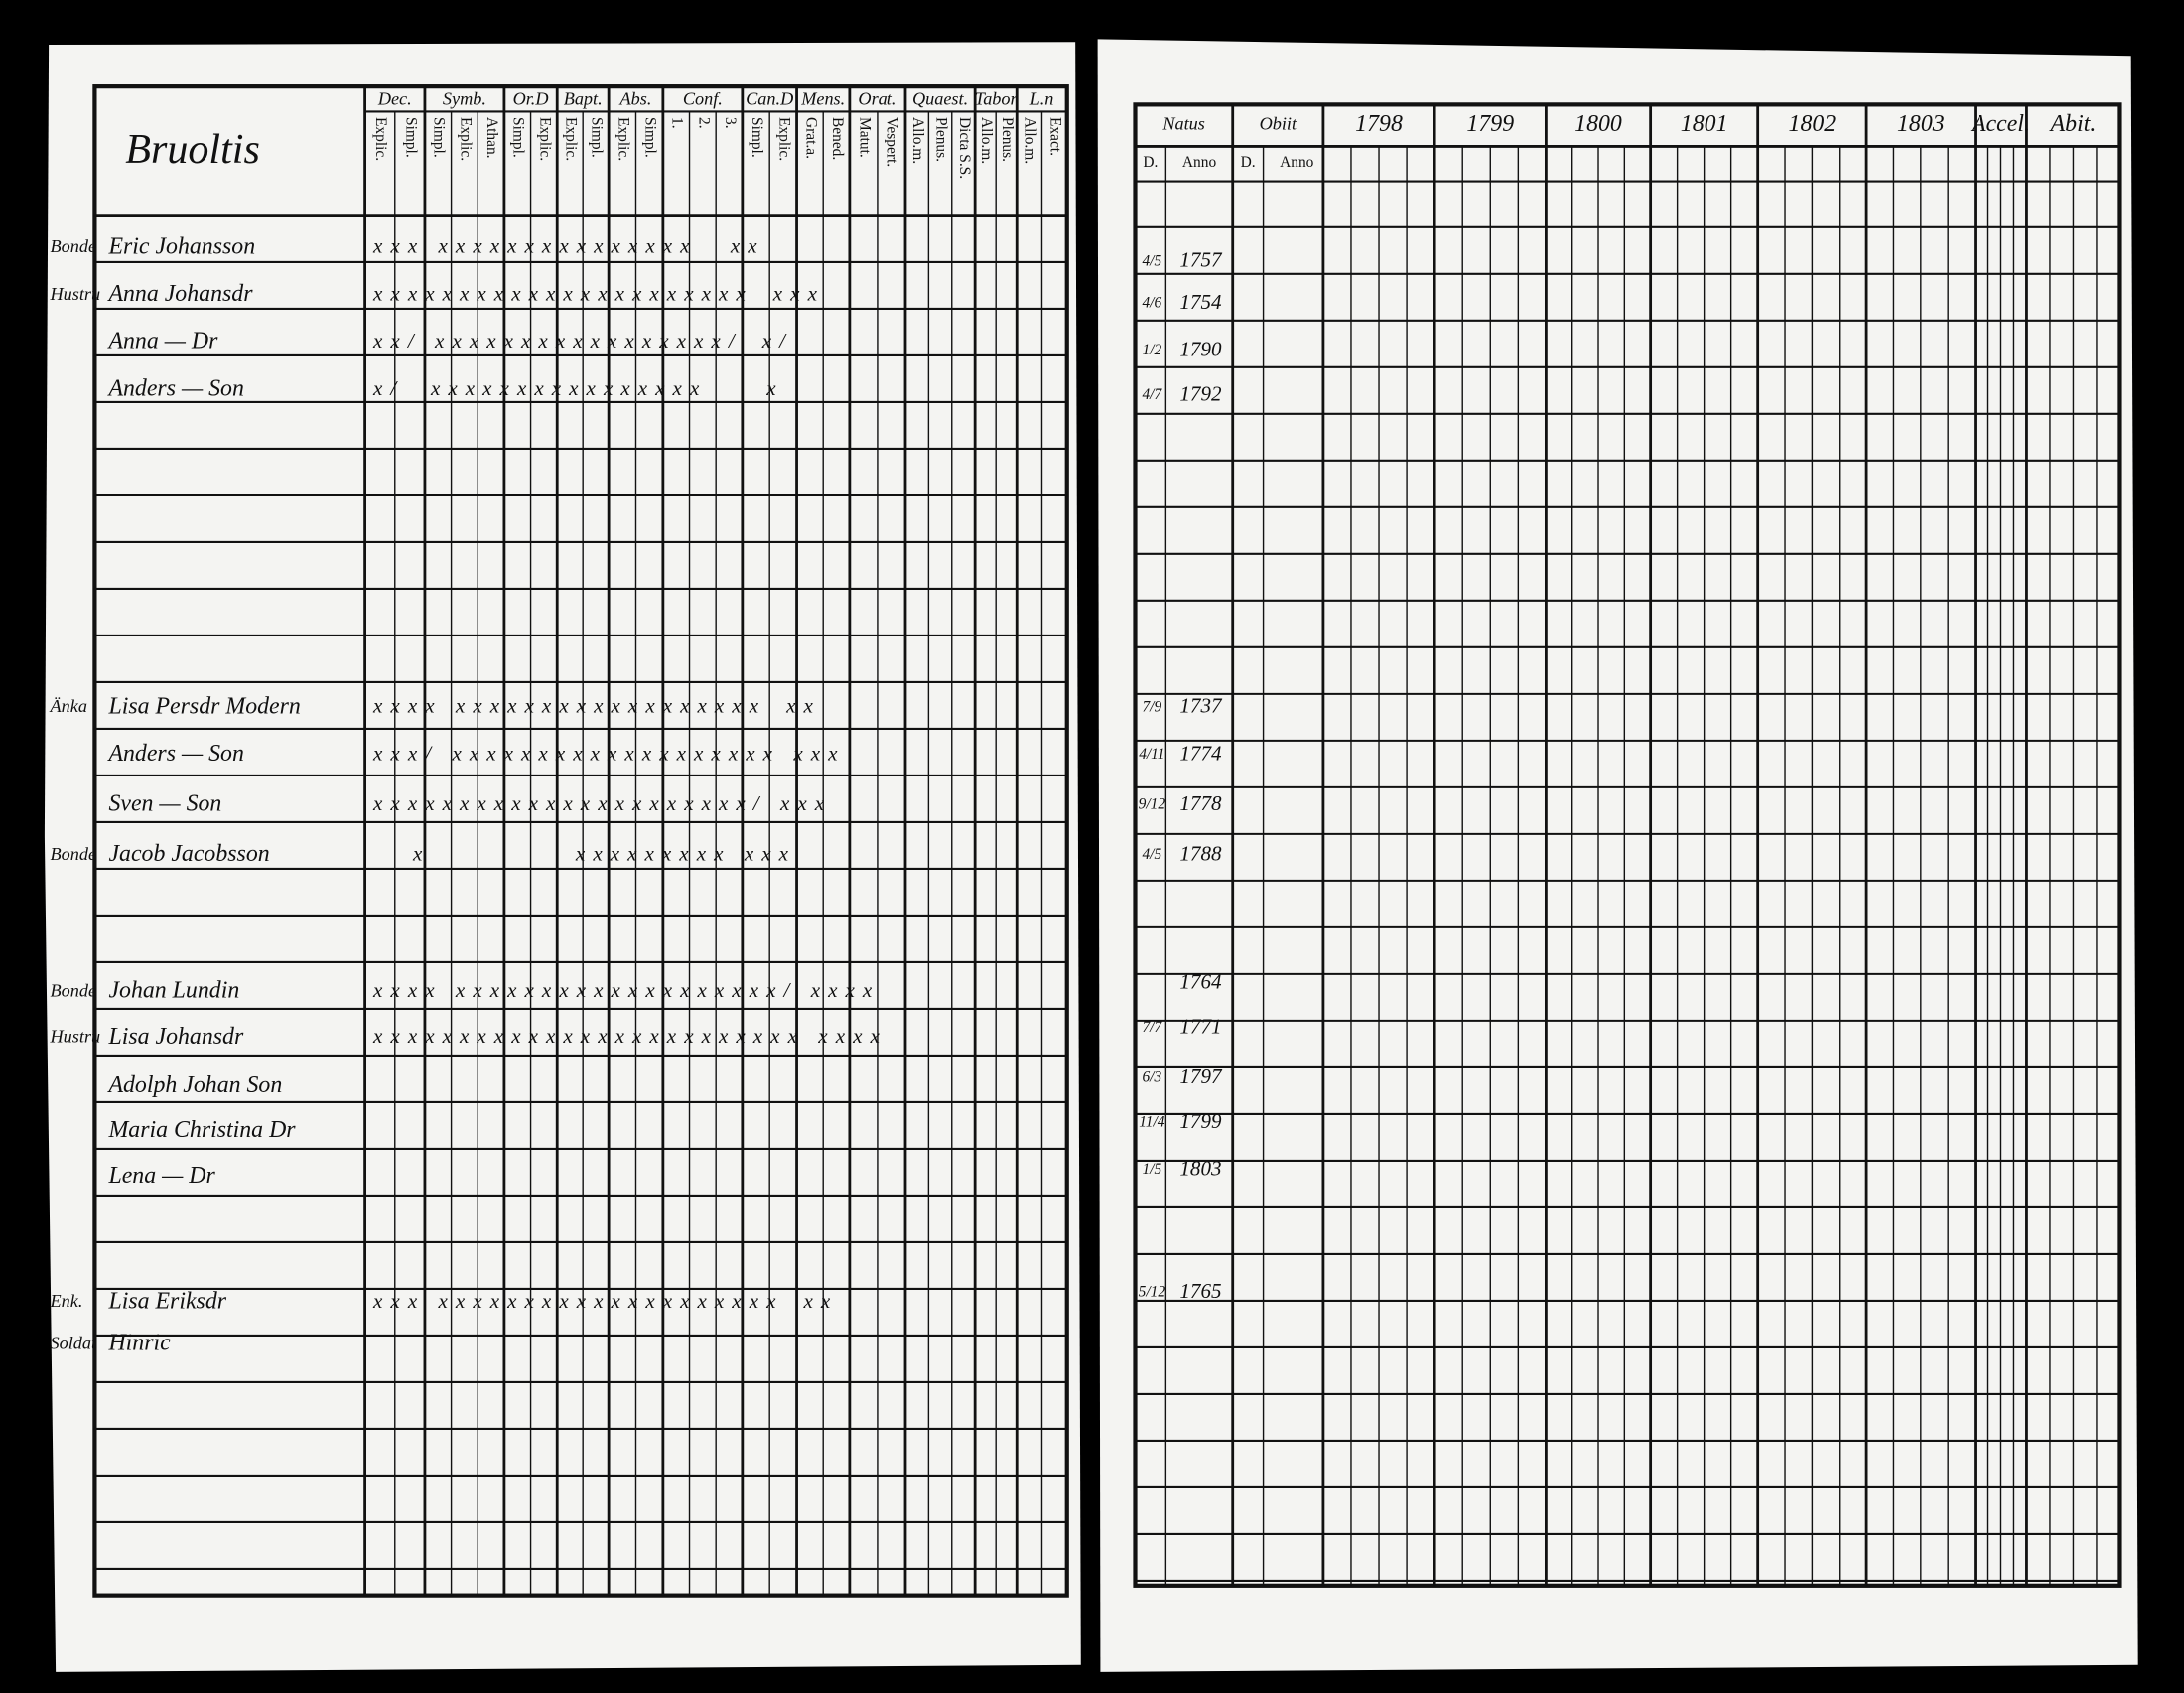 Image resolution: width=2184 pixels, height=1693 pixels. I want to click on column-group: Orat., so click(877, 98).